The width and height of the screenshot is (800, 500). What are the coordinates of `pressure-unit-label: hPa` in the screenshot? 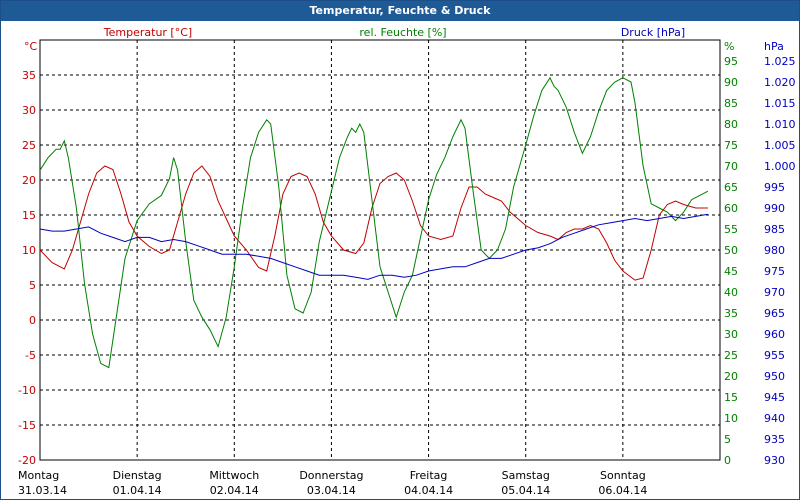 It's located at (774, 46).